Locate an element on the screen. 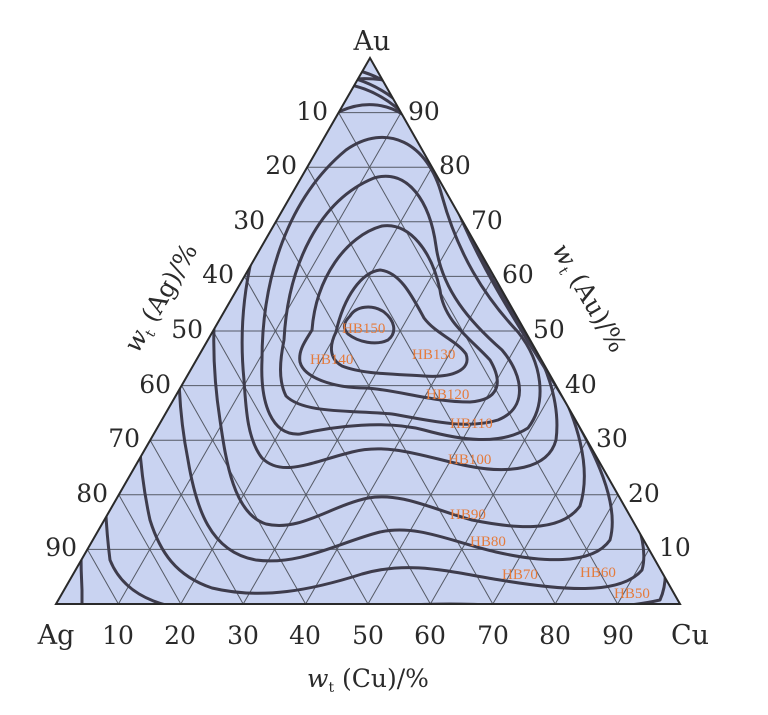 This screenshot has height=715, width=768. contour-hb130 is located at coordinates (398, 314).